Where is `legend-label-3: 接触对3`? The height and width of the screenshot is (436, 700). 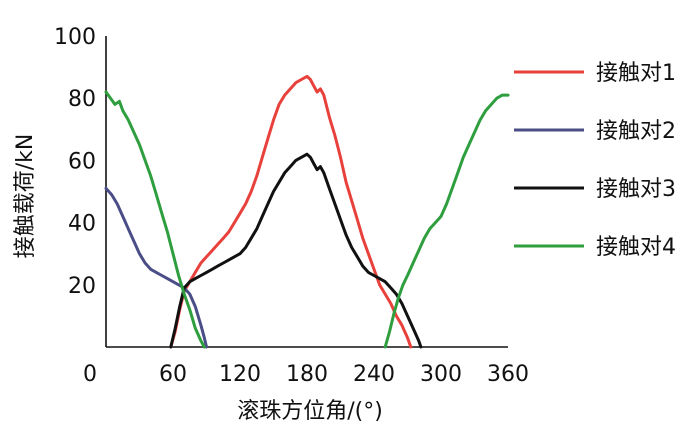 legend-label-3: 接触对3 is located at coordinates (636, 189).